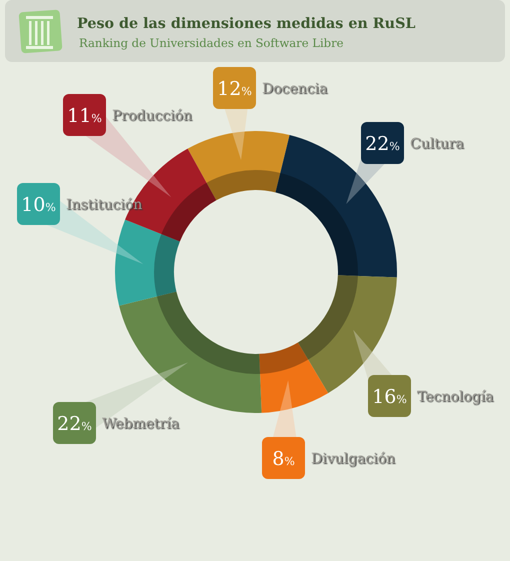 The width and height of the screenshot is (510, 561). Describe the element at coordinates (234, 89) in the screenshot. I see `data-label: 12%` at that location.